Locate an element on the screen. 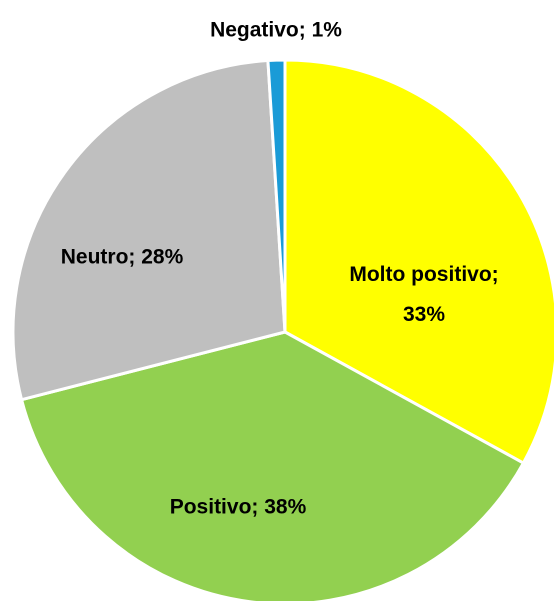 Image resolution: width=554 pixels, height=601 pixels. pie-slice is located at coordinates (276, 195).